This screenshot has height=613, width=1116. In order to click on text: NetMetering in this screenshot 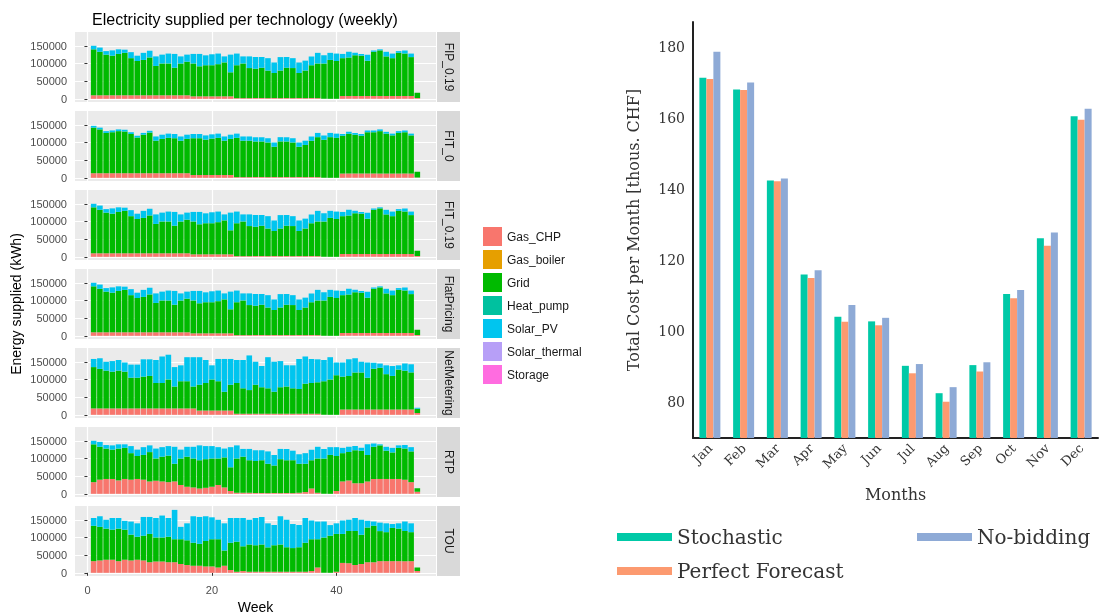, I will do `click(448, 383)`.